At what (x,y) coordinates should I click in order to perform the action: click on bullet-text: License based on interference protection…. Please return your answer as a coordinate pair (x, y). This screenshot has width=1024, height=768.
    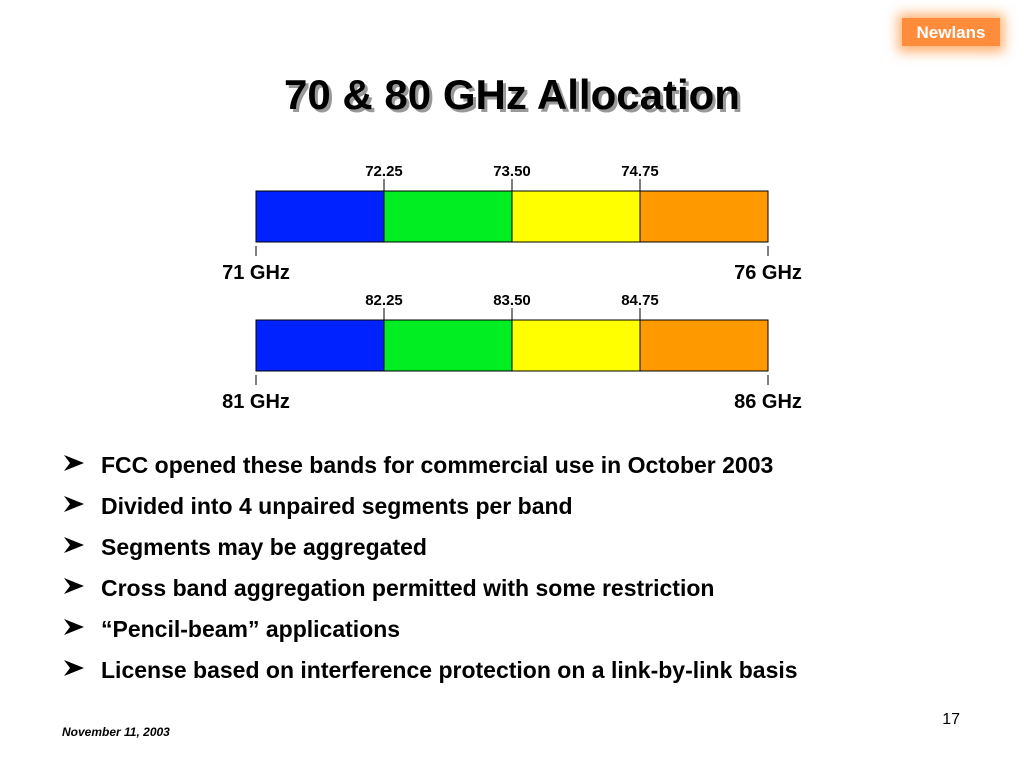
    Looking at the image, I should click on (449, 670).